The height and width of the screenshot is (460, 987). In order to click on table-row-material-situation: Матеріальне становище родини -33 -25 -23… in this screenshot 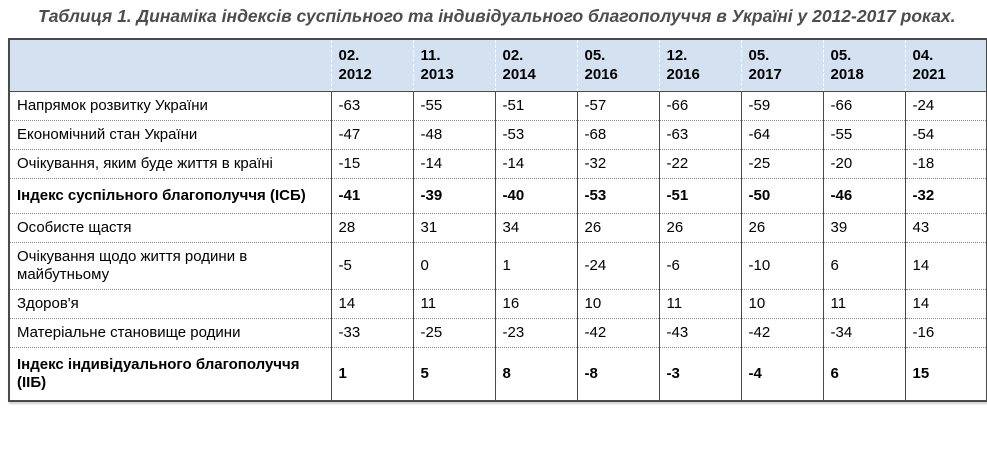, I will do `click(498, 332)`.